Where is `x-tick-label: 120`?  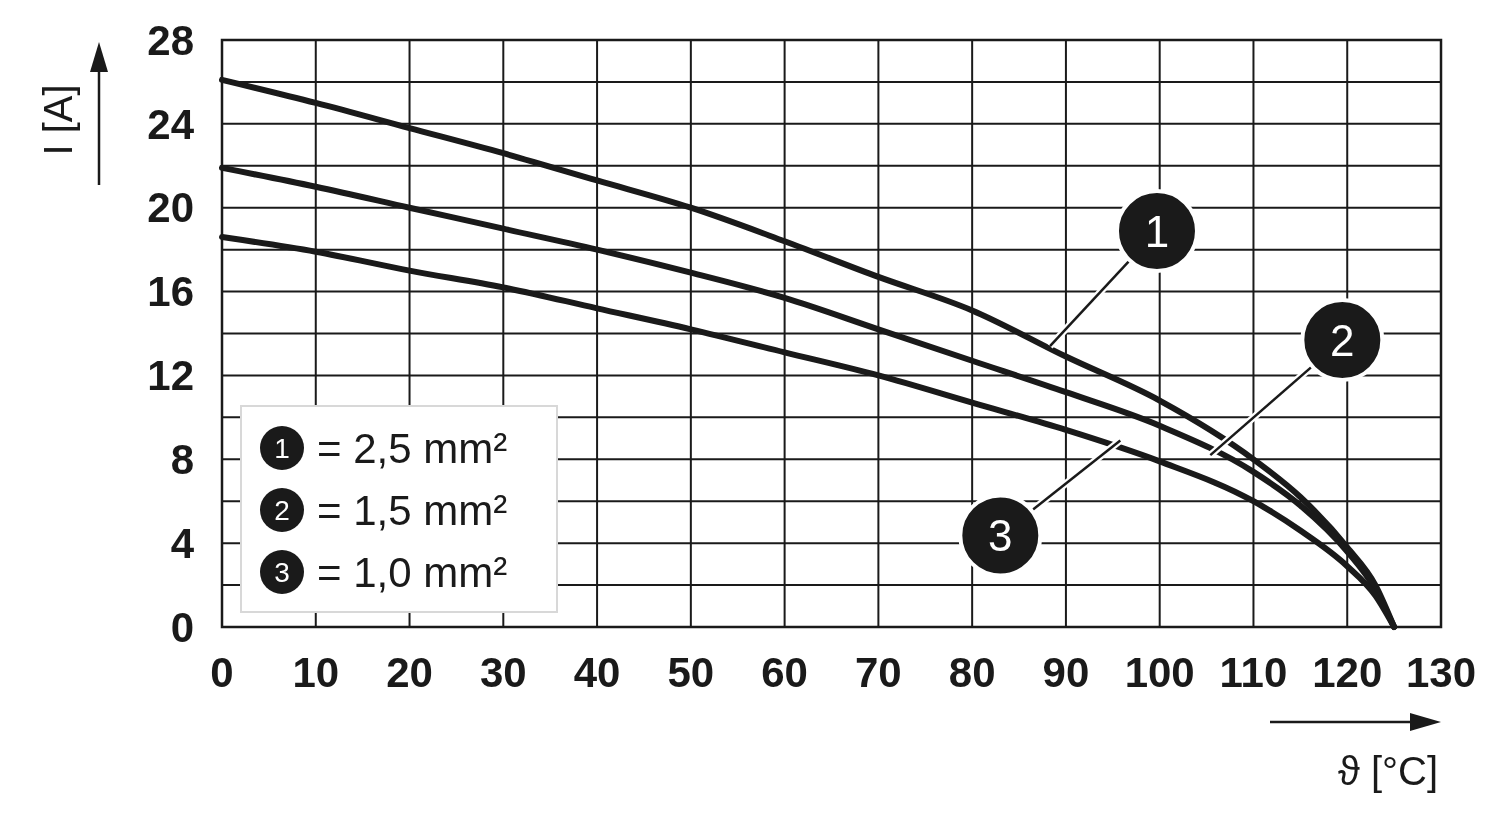
x-tick-label: 120 is located at coordinates (1347, 672).